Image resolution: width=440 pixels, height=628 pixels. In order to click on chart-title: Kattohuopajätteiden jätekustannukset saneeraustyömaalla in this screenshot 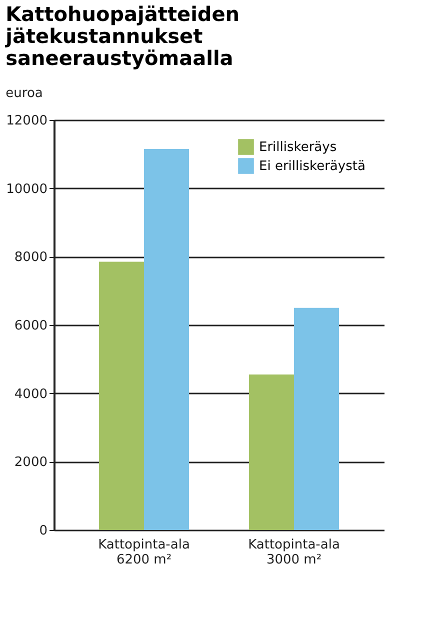, I will do `click(122, 36)`.